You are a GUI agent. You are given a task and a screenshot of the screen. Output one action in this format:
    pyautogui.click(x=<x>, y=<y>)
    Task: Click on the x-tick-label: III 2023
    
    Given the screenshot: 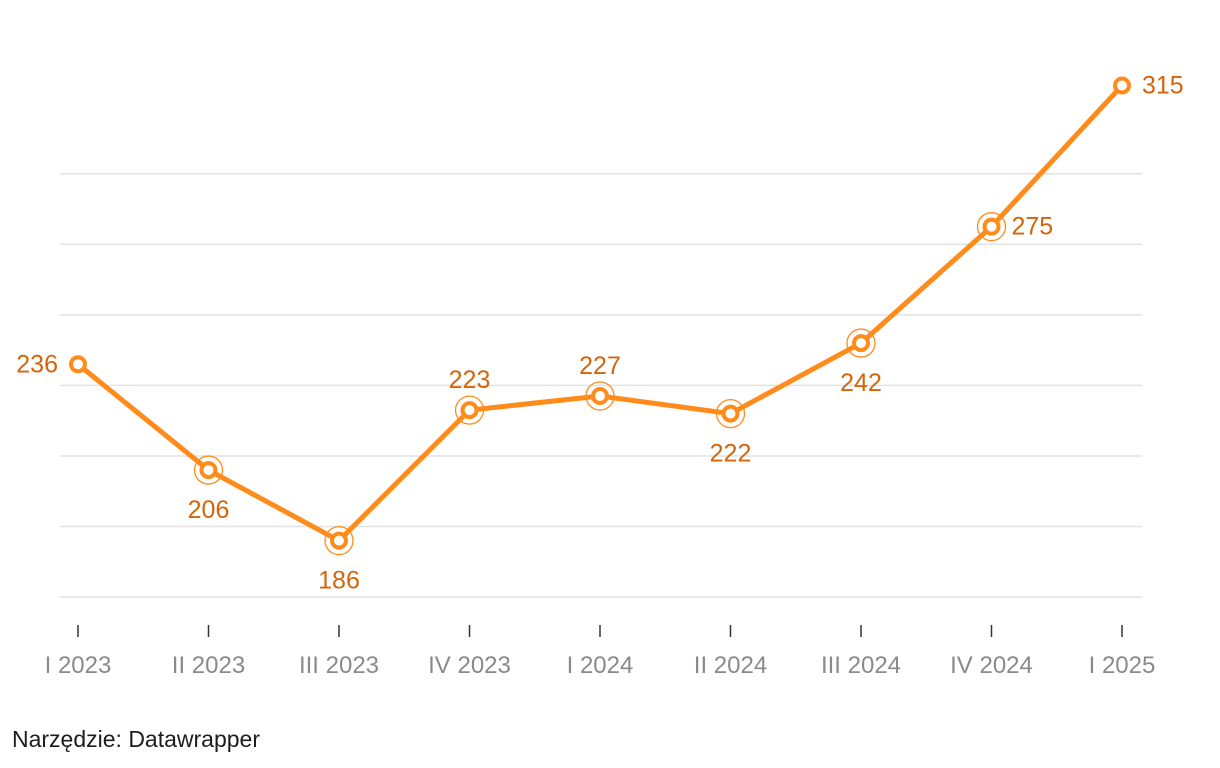 What is the action you would take?
    pyautogui.click(x=339, y=665)
    